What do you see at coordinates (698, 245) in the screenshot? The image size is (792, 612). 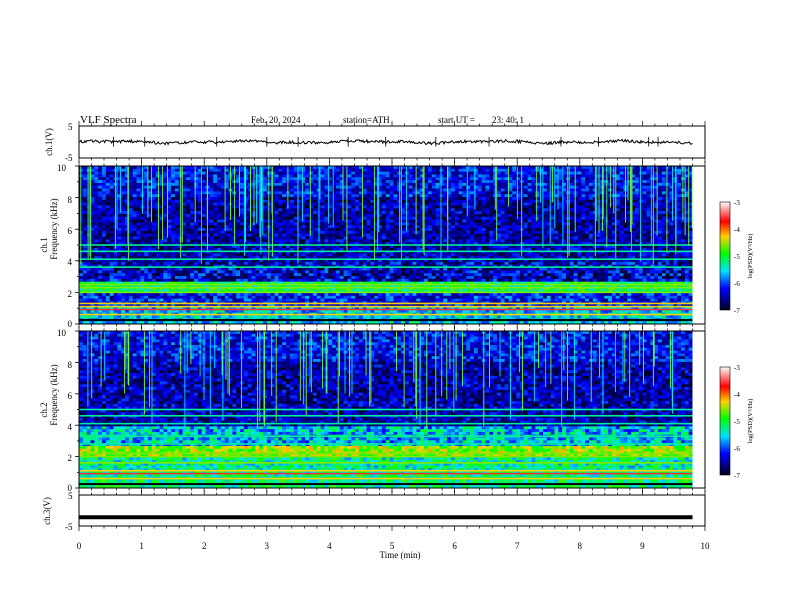 I see `spec1-tail` at bounding box center [698, 245].